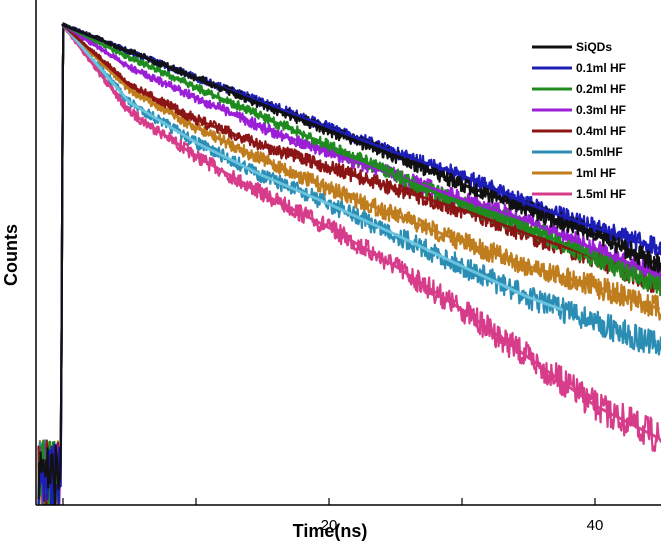  What do you see at coordinates (601, 89) in the screenshot?
I see `legend-label: 0.2ml HF` at bounding box center [601, 89].